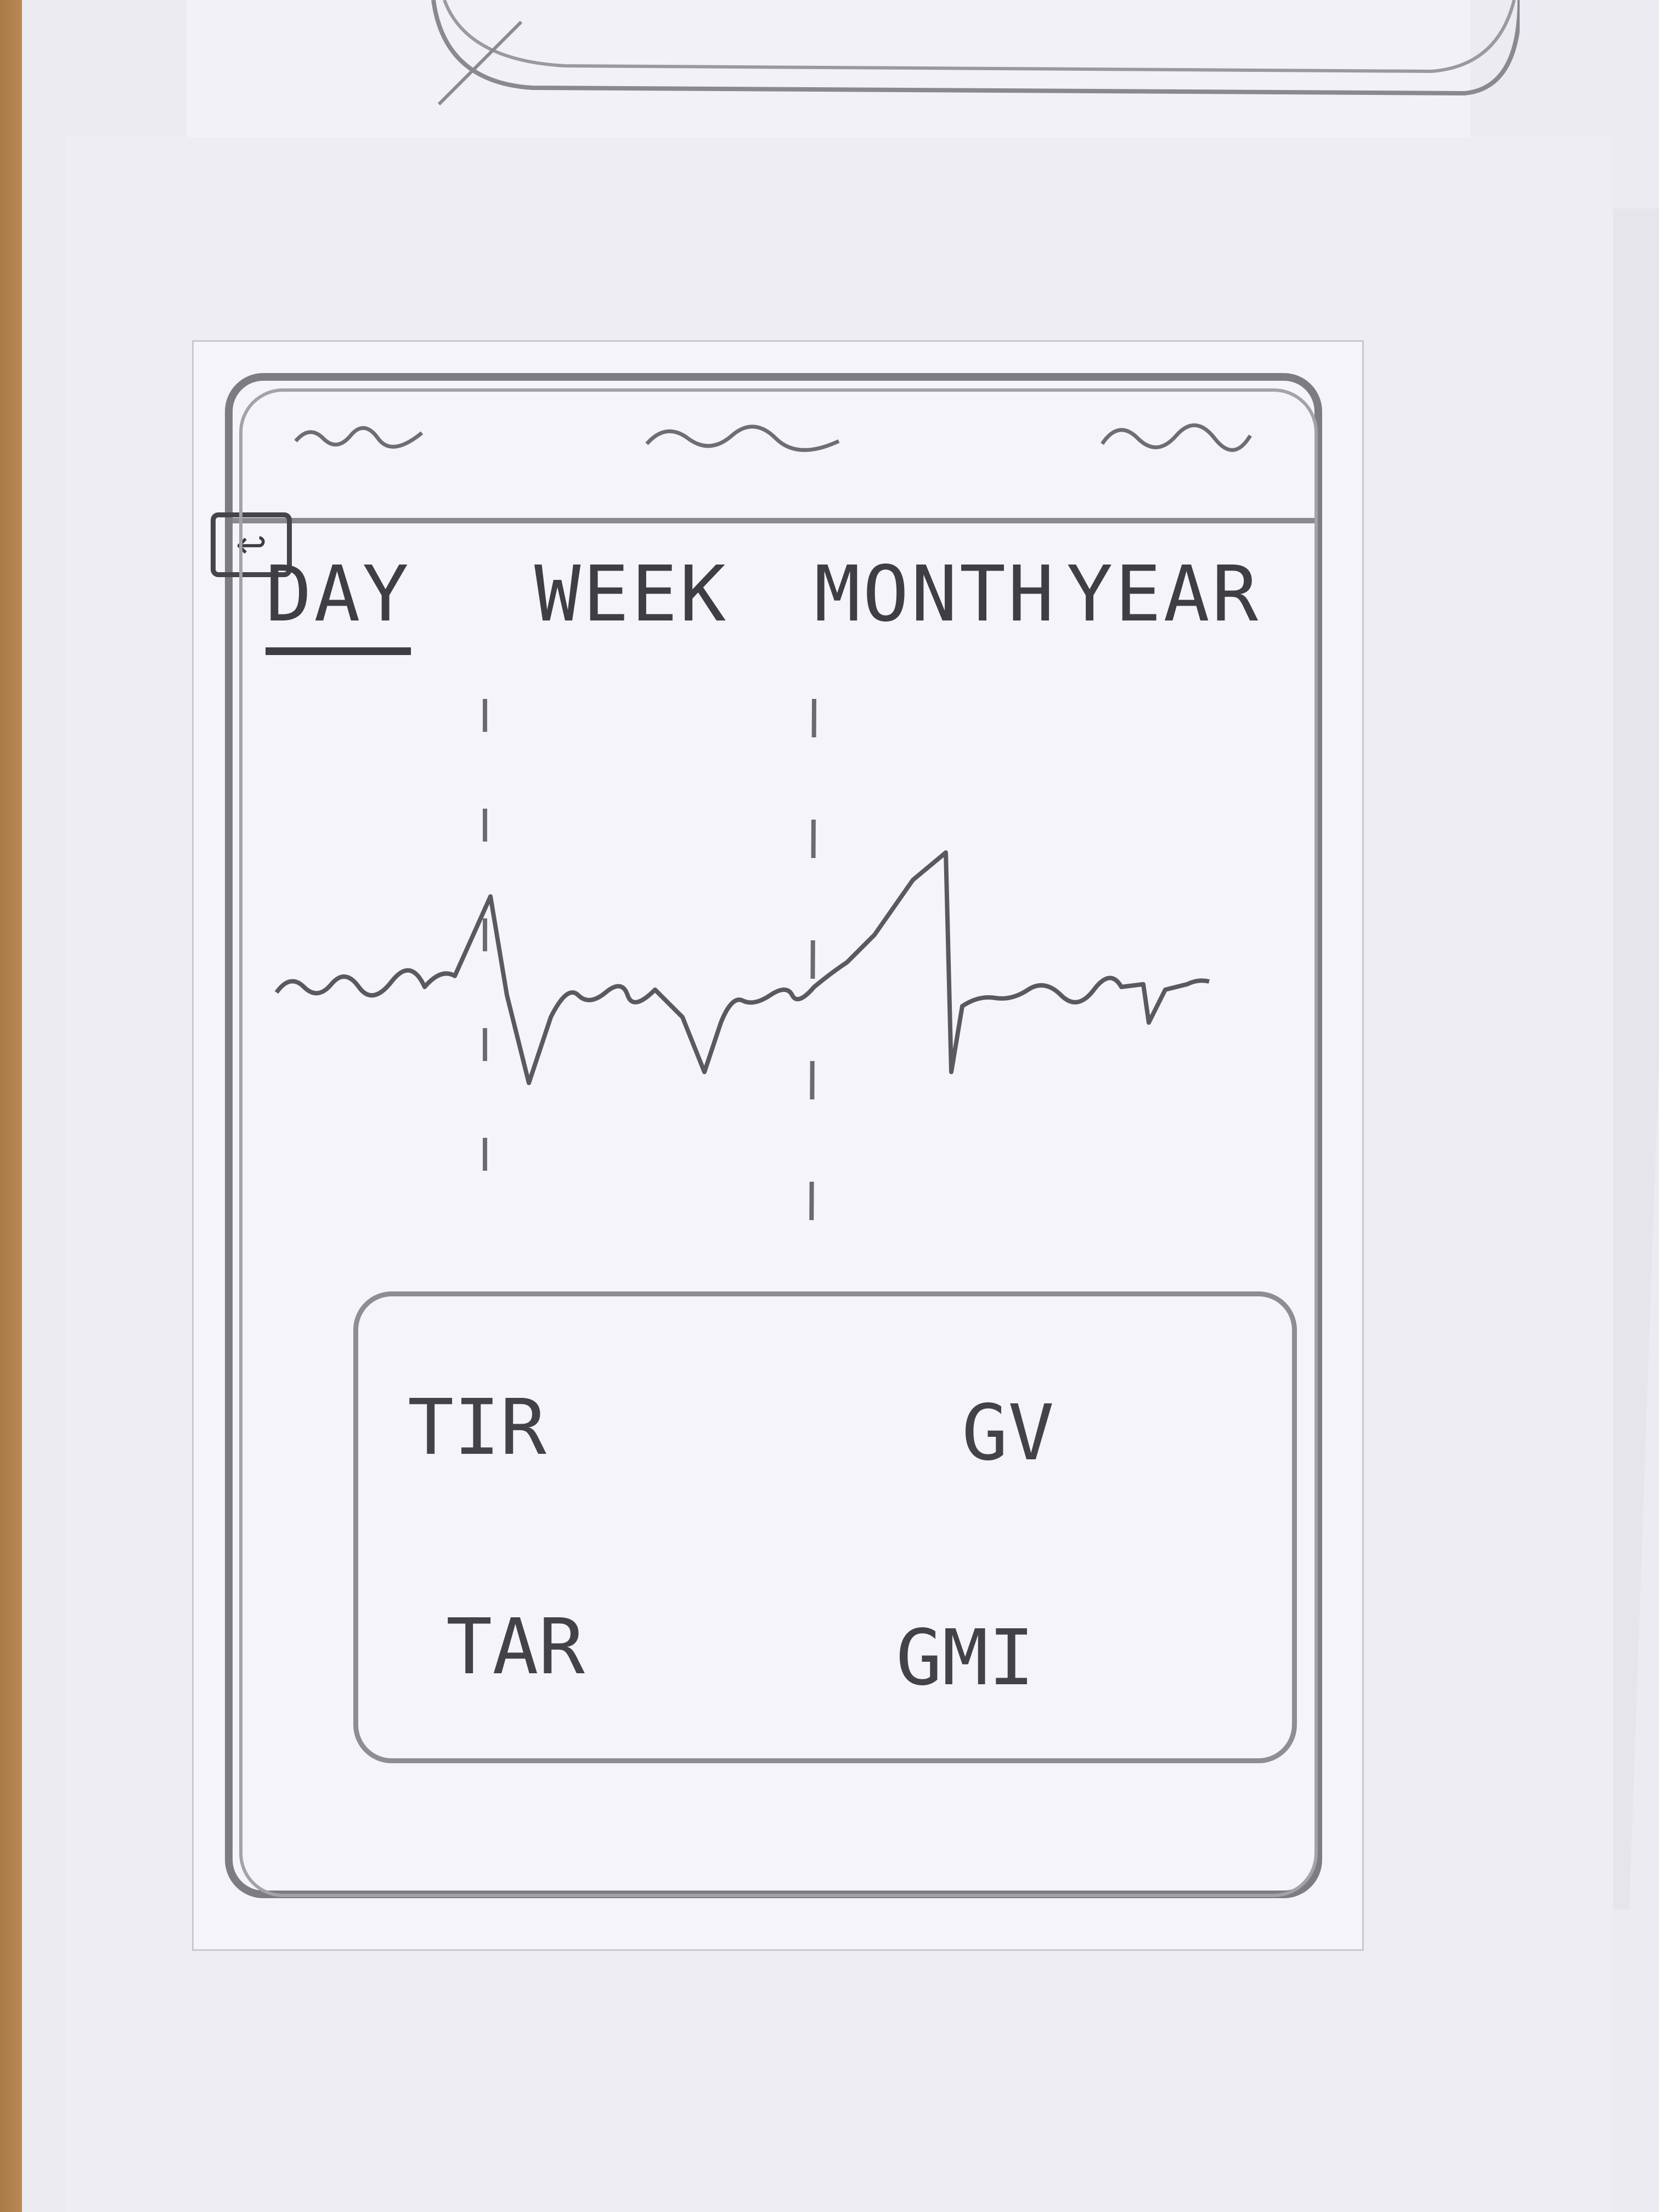 The image size is (1659, 2212). What do you see at coordinates (742, 967) in the screenshot?
I see `glucose-trace` at bounding box center [742, 967].